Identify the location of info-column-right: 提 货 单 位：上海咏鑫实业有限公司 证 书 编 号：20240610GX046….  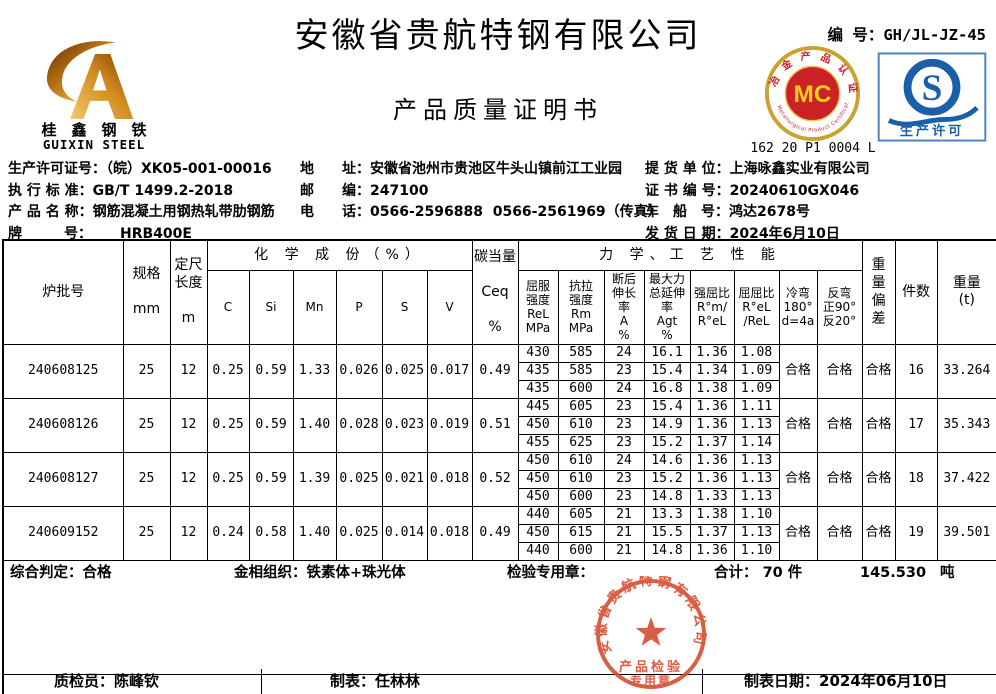
(818, 202).